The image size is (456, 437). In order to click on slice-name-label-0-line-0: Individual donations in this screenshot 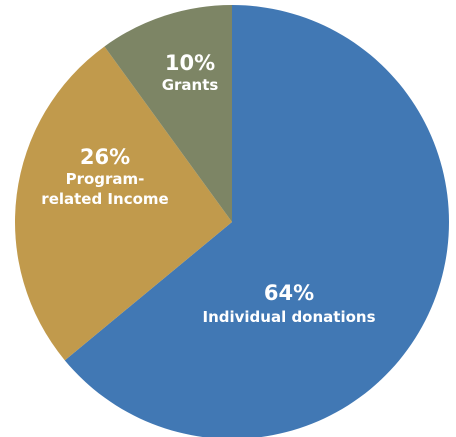, I will do `click(288, 317)`.